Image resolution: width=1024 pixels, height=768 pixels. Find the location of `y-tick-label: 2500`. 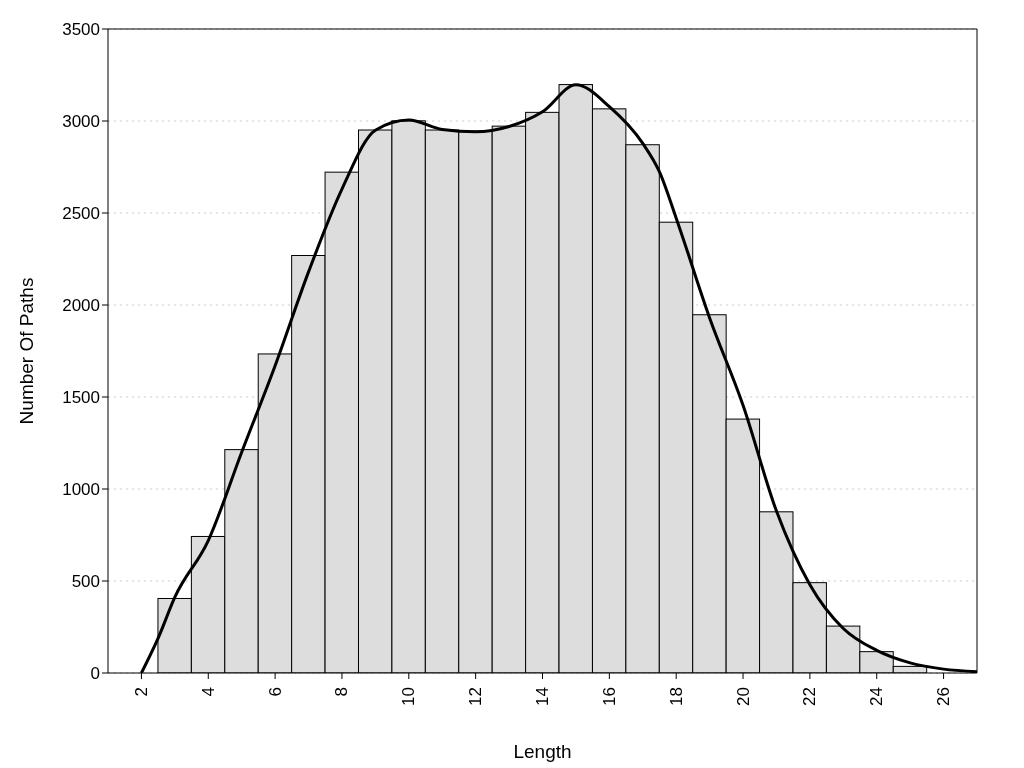

y-tick-label: 2500 is located at coordinates (81, 214).